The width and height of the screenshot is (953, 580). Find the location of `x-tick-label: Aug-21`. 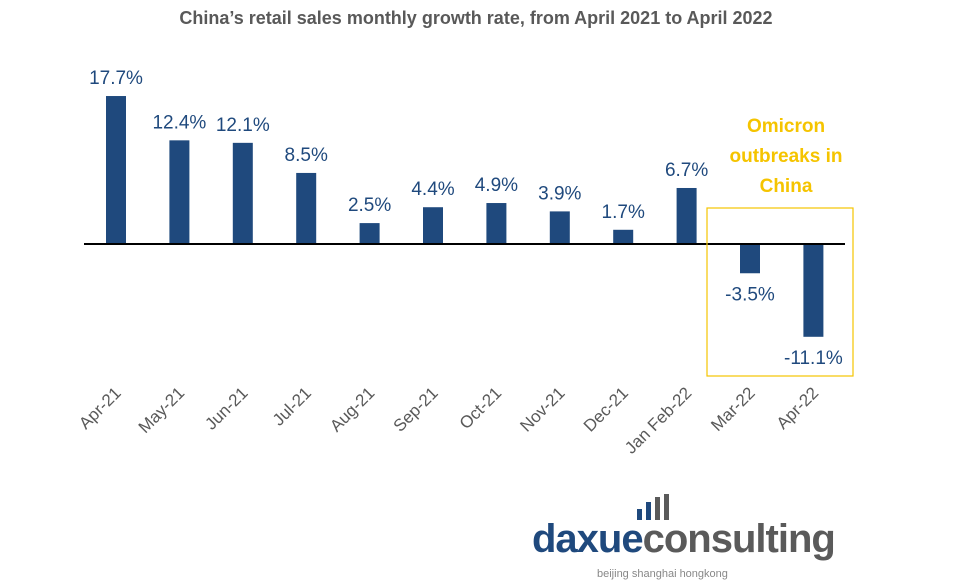

x-tick-label: Aug-21 is located at coordinates (352, 409).